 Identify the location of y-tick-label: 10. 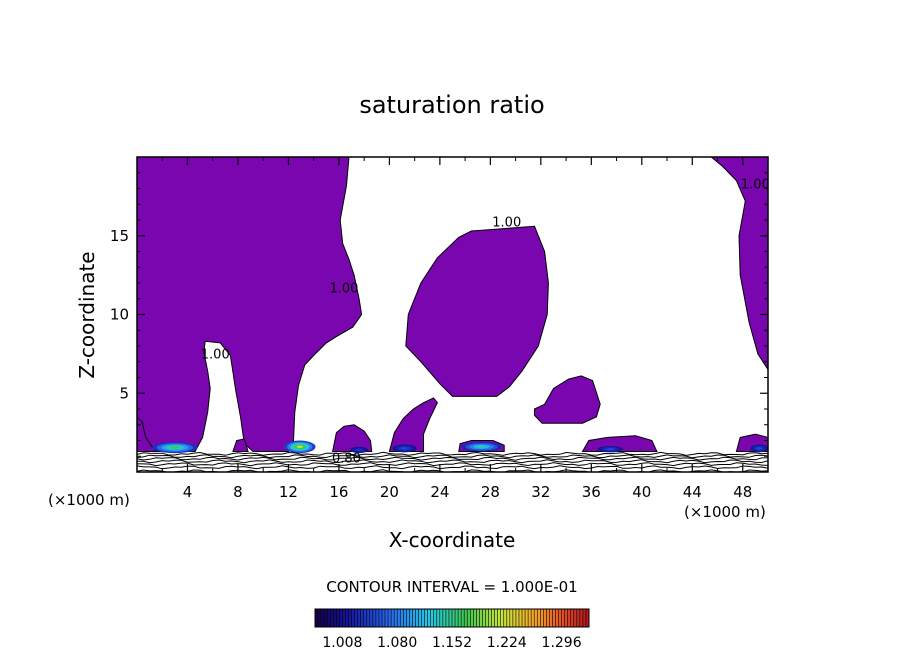
(119, 315).